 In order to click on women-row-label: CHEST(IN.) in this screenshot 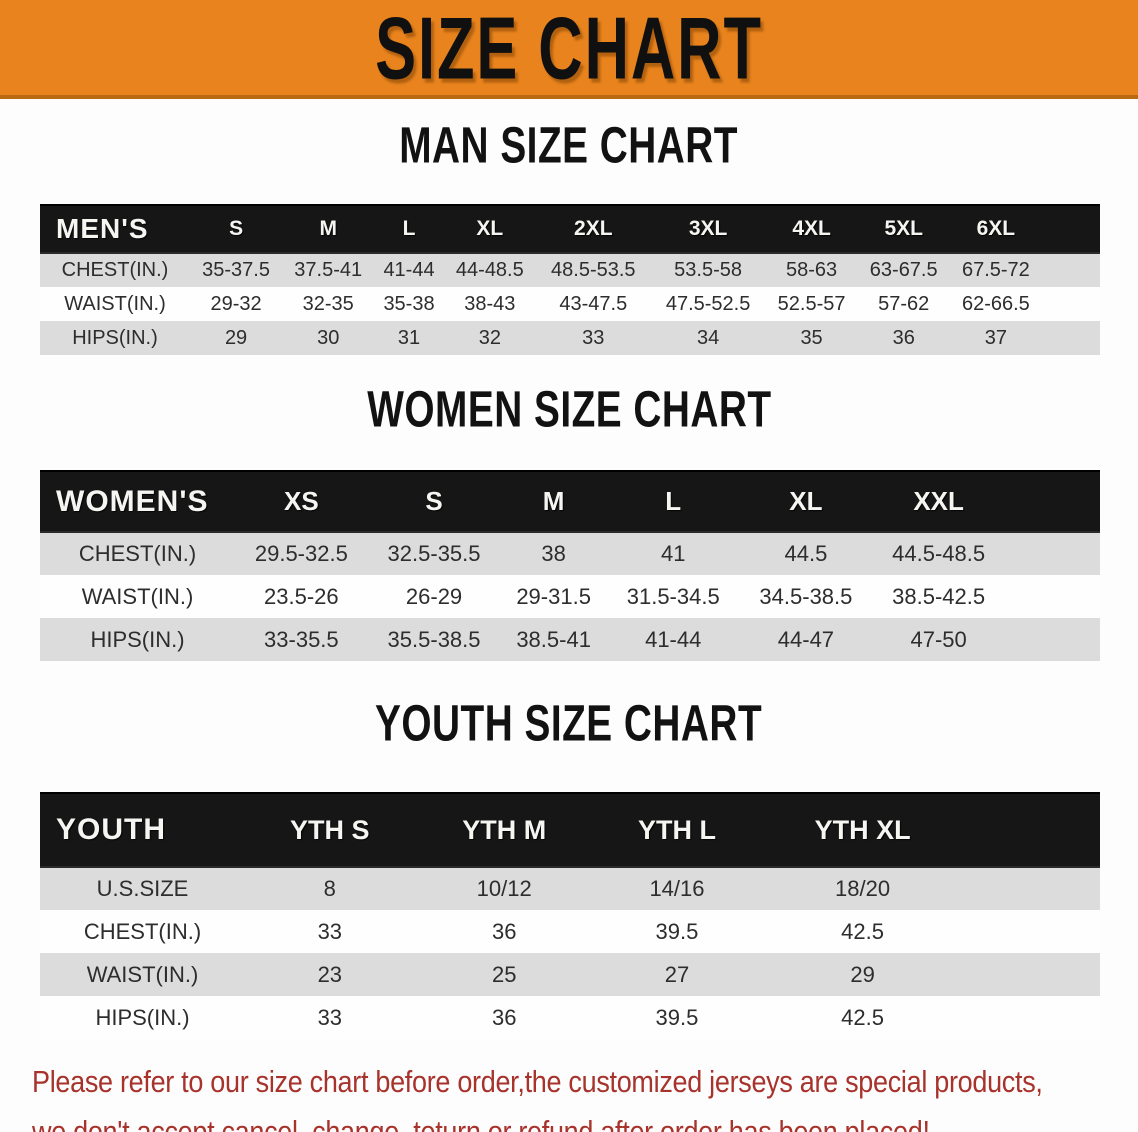, I will do `click(137, 553)`.